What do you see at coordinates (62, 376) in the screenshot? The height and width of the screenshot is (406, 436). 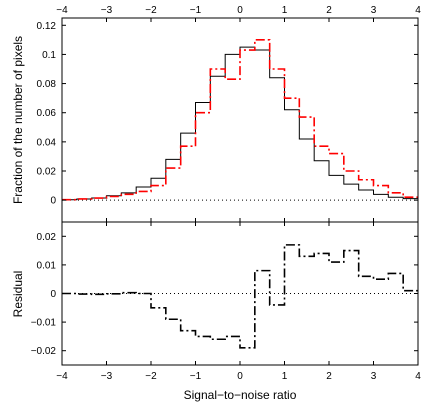 I see `x-axis-tick-label: −4` at bounding box center [62, 376].